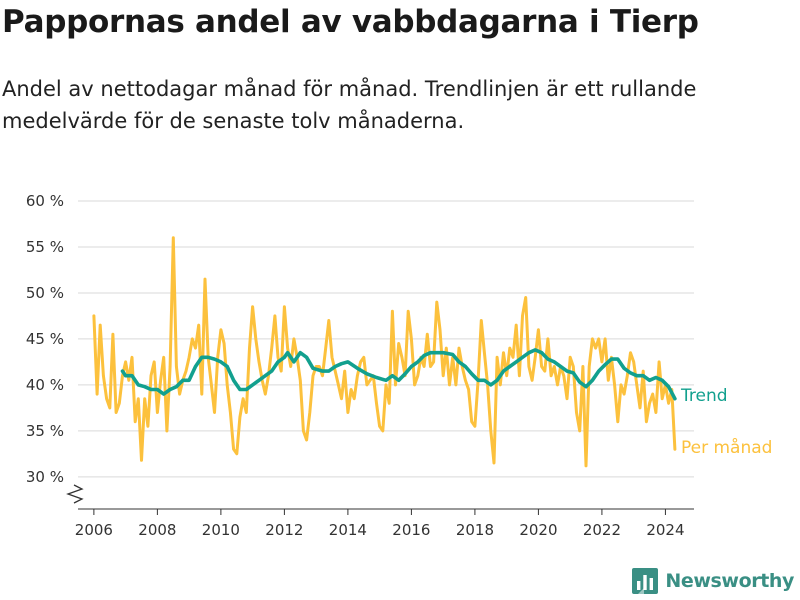  I want to click on y-tick-label: 40 %, so click(45, 385).